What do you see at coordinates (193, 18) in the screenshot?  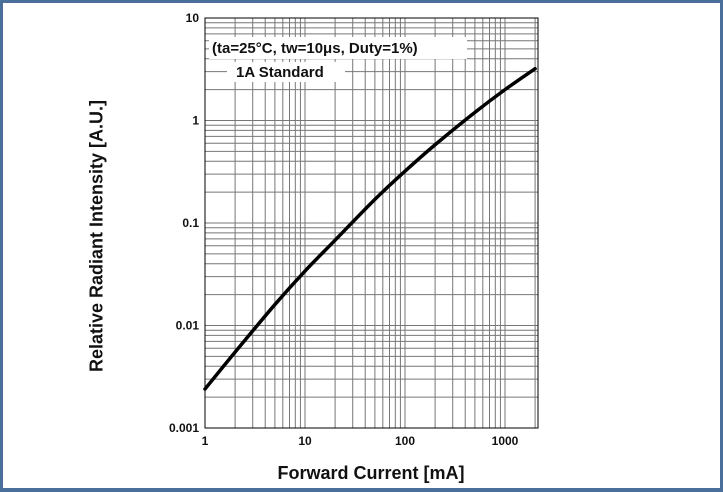 I see `y-tick-label: 10` at bounding box center [193, 18].